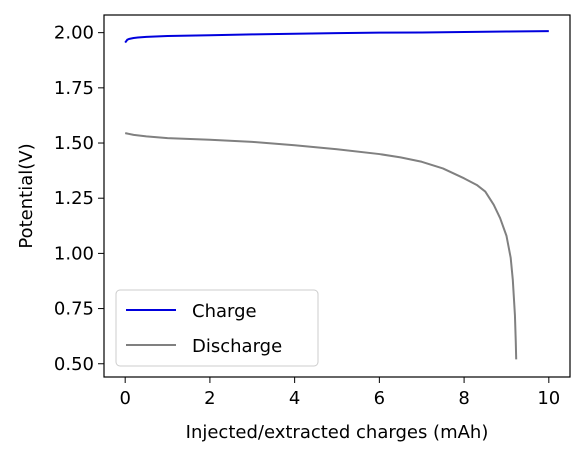  Describe the element at coordinates (224, 311) in the screenshot. I see `legend-label-charge: Charge` at that location.